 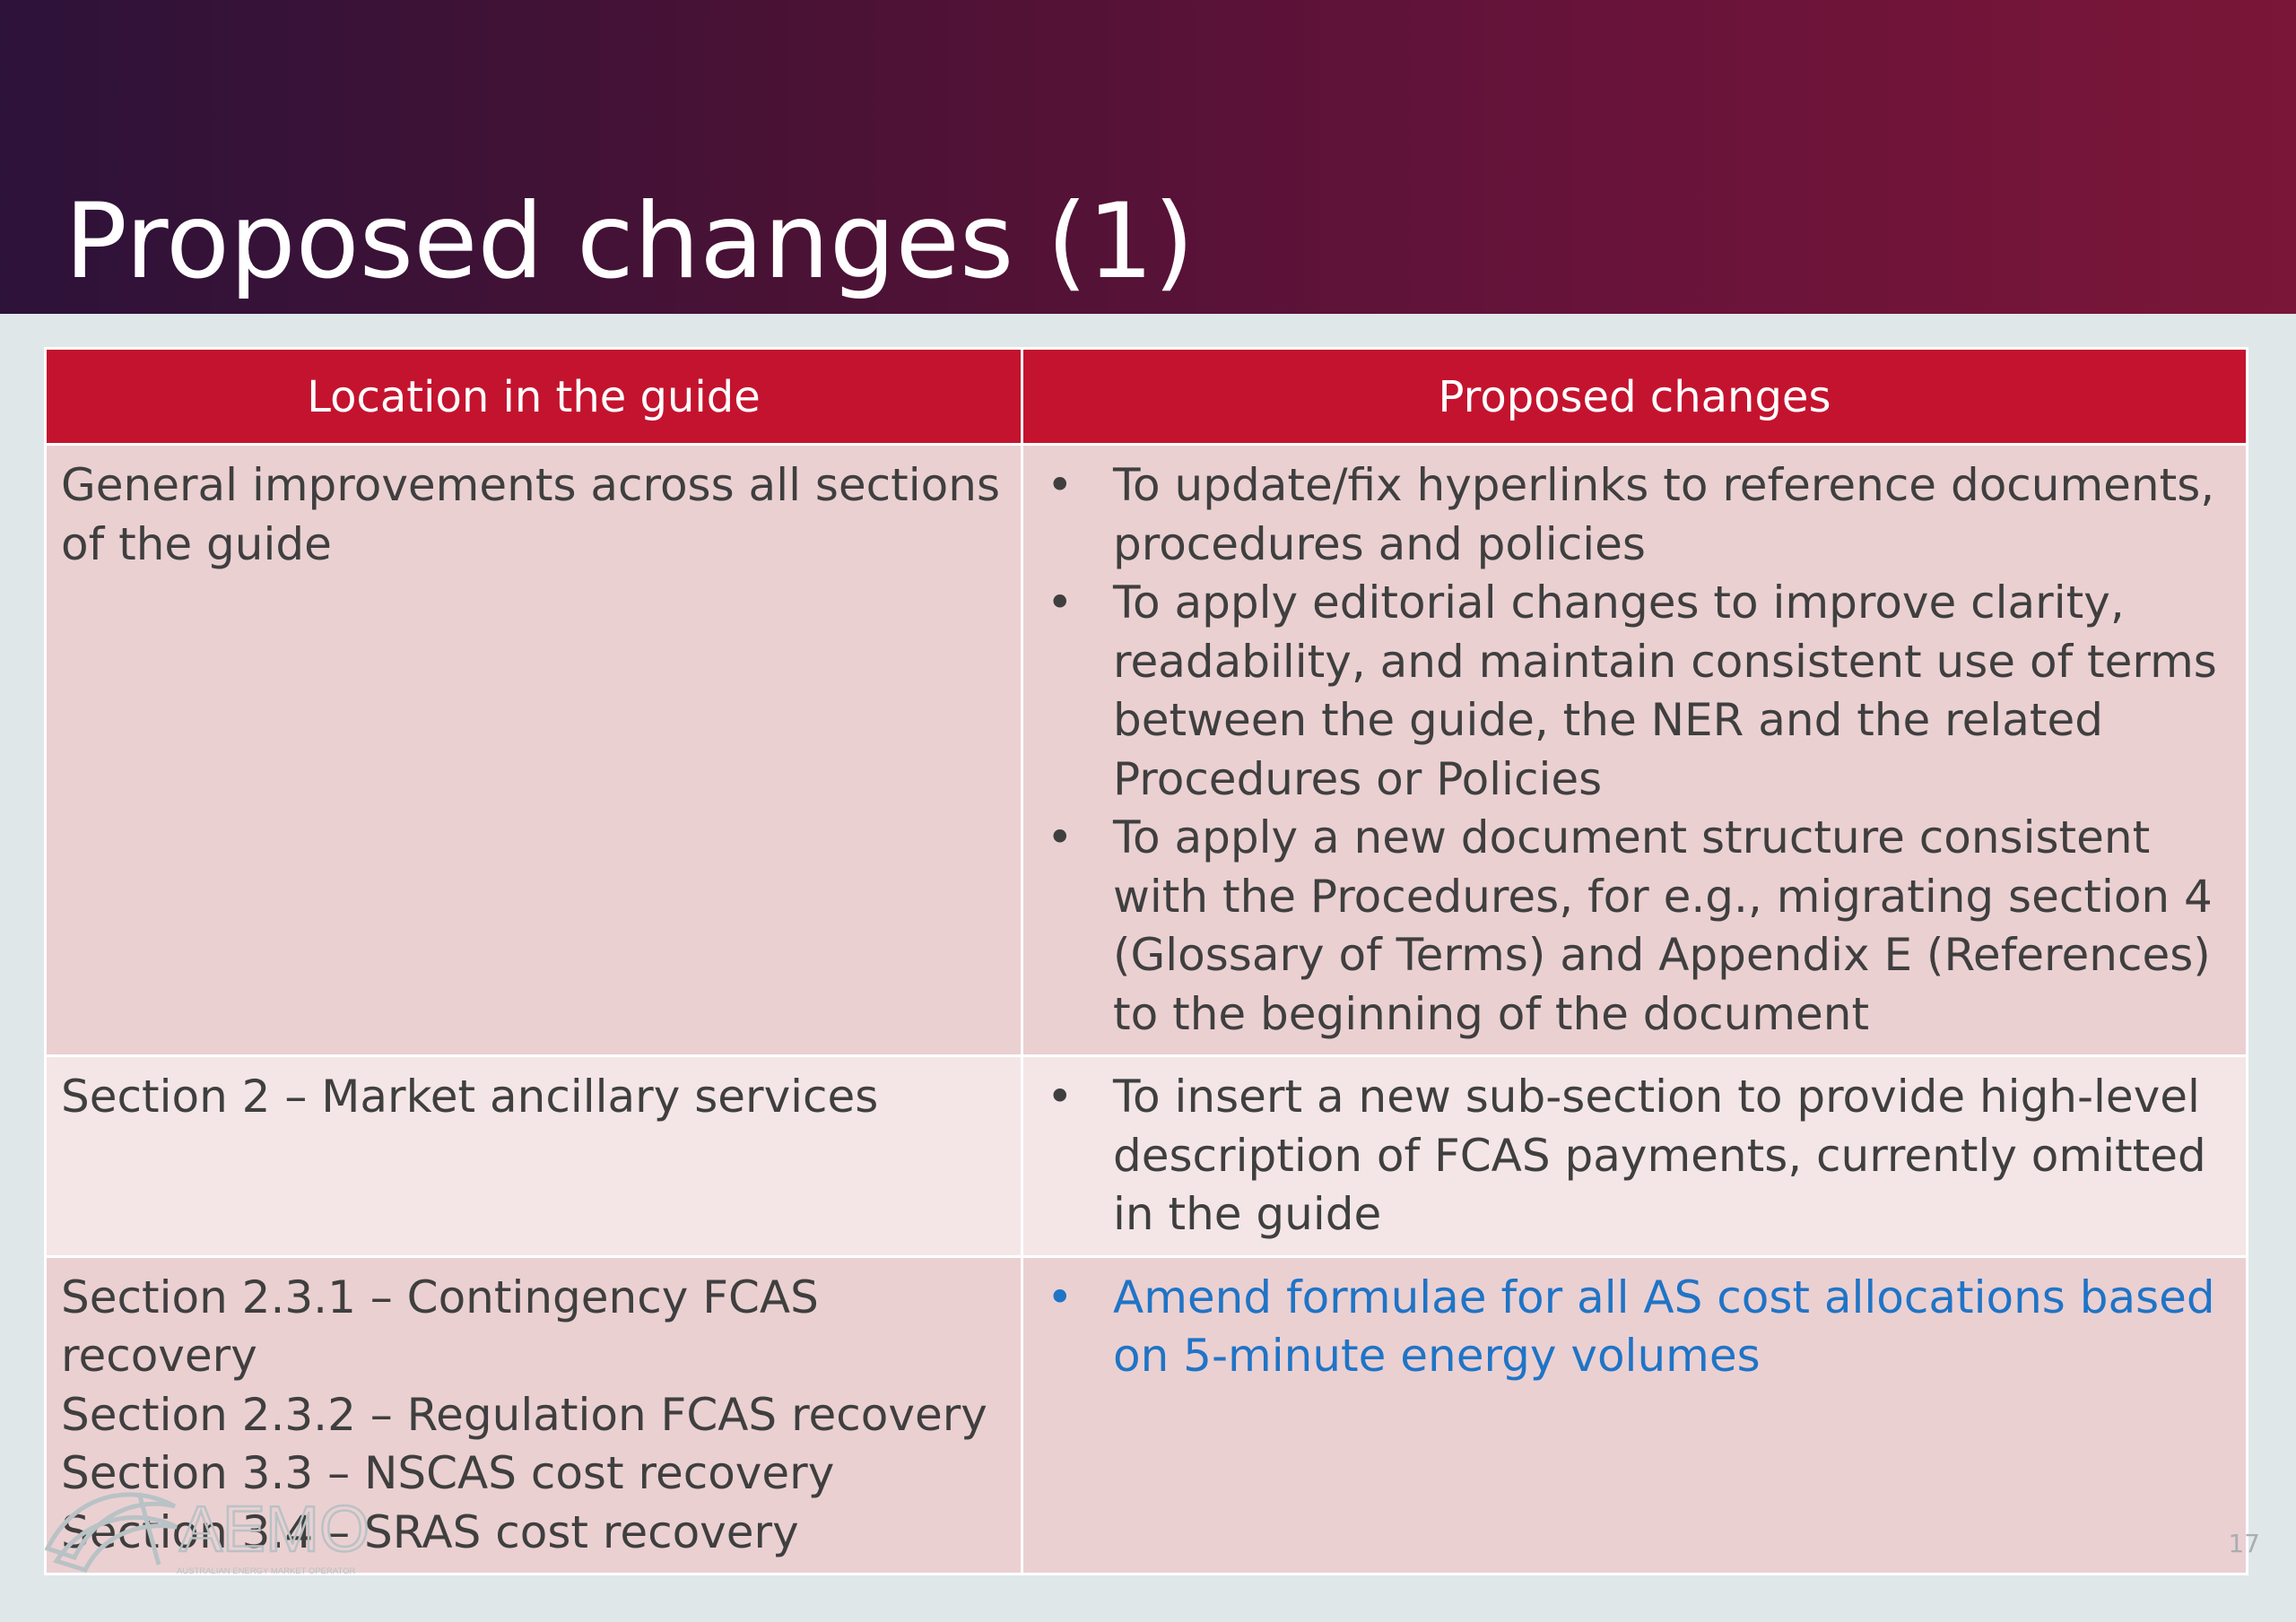 What do you see at coordinates (524, 1414) in the screenshot?
I see `location-text: Section 2.3.2 – Regulation FCAS recovery` at bounding box center [524, 1414].